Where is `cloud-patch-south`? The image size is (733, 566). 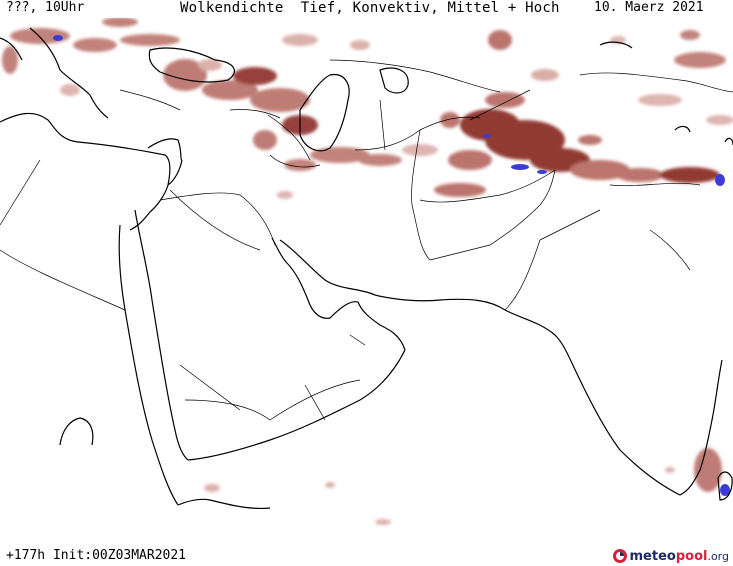 cloud-patch-south is located at coordinates (463, 486).